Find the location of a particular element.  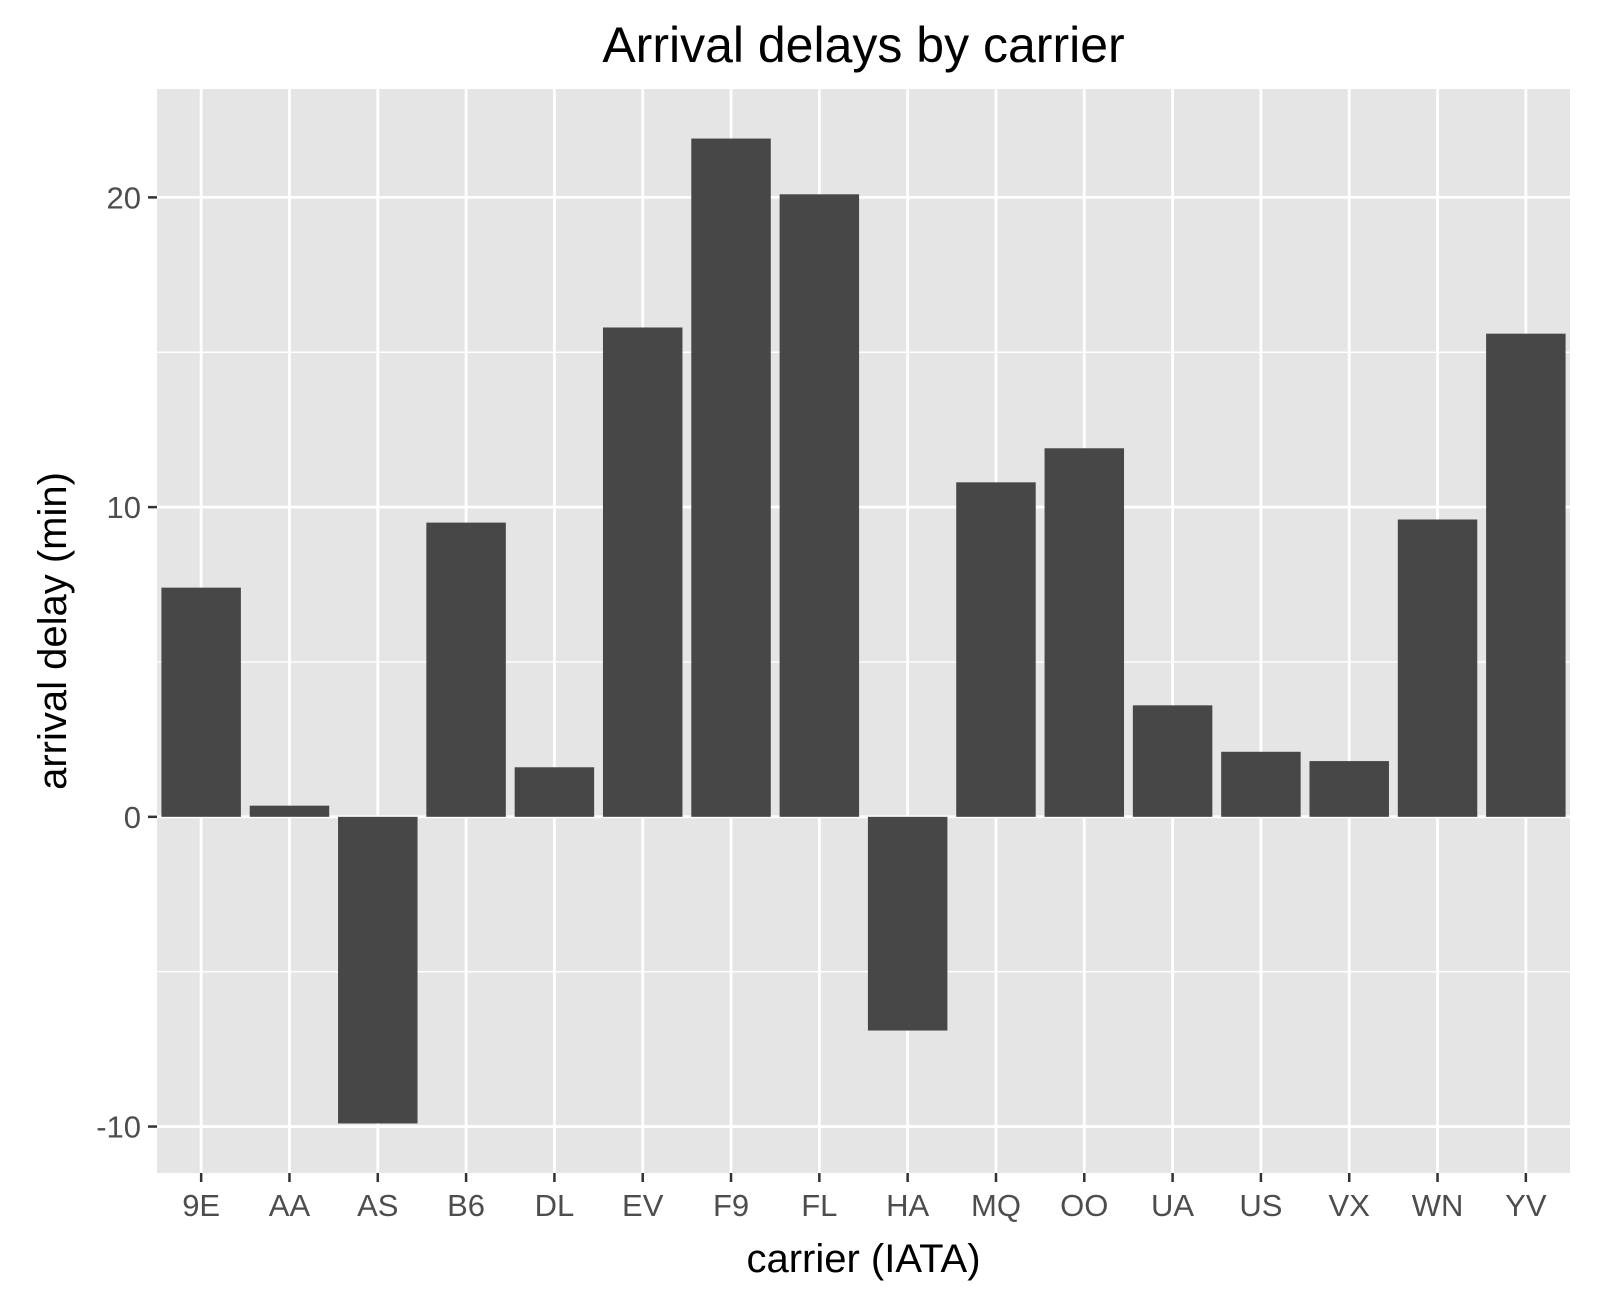

x-tick-label: US is located at coordinates (1260, 1205).